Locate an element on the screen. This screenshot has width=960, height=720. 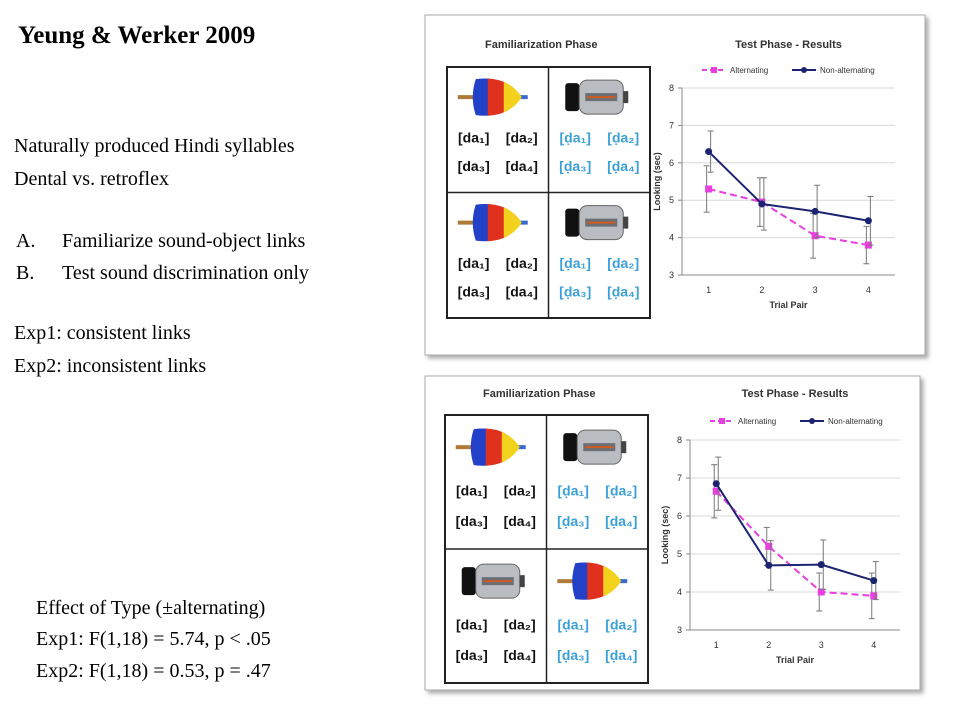
list-marker: B. is located at coordinates (25, 273).